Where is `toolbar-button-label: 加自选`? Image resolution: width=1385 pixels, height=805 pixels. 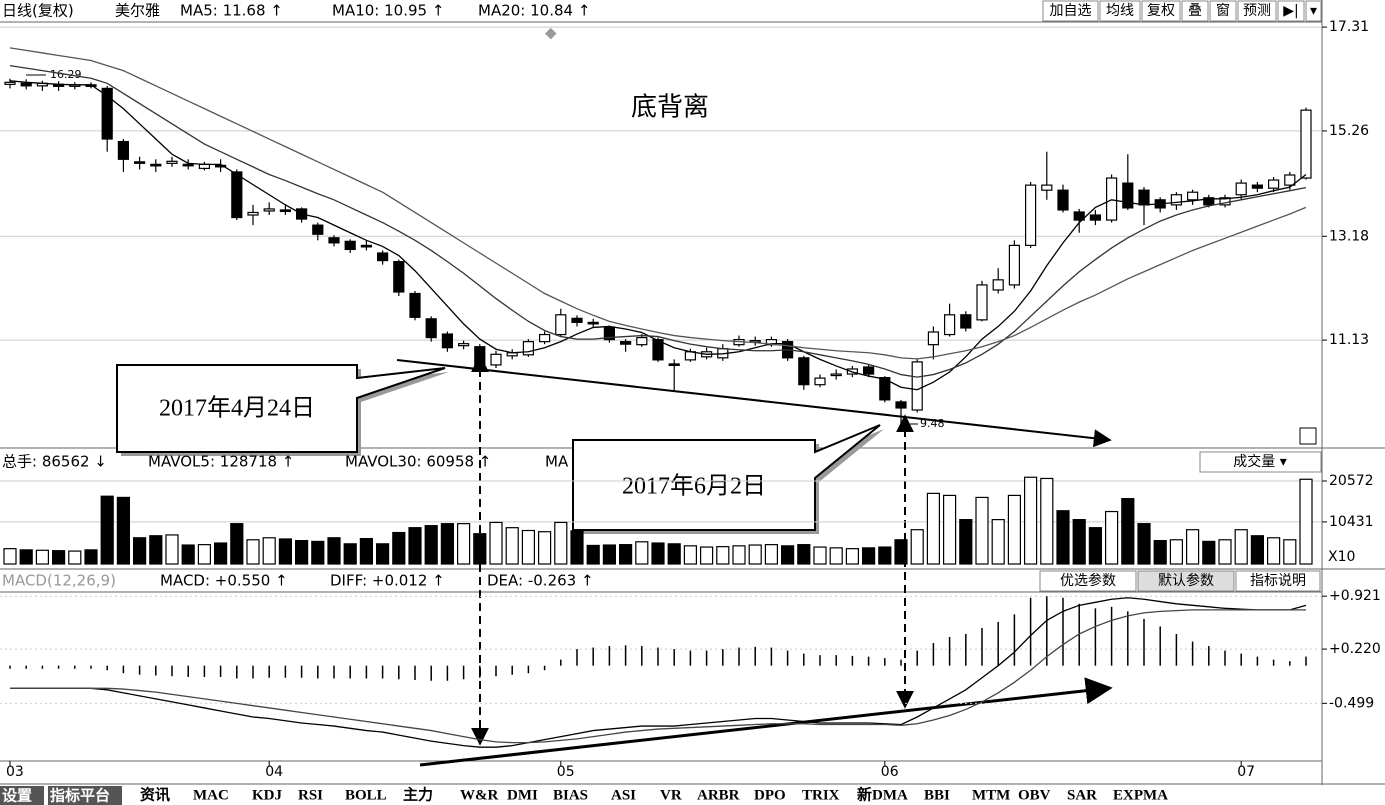 toolbar-button-label: 加自选 is located at coordinates (1071, 11).